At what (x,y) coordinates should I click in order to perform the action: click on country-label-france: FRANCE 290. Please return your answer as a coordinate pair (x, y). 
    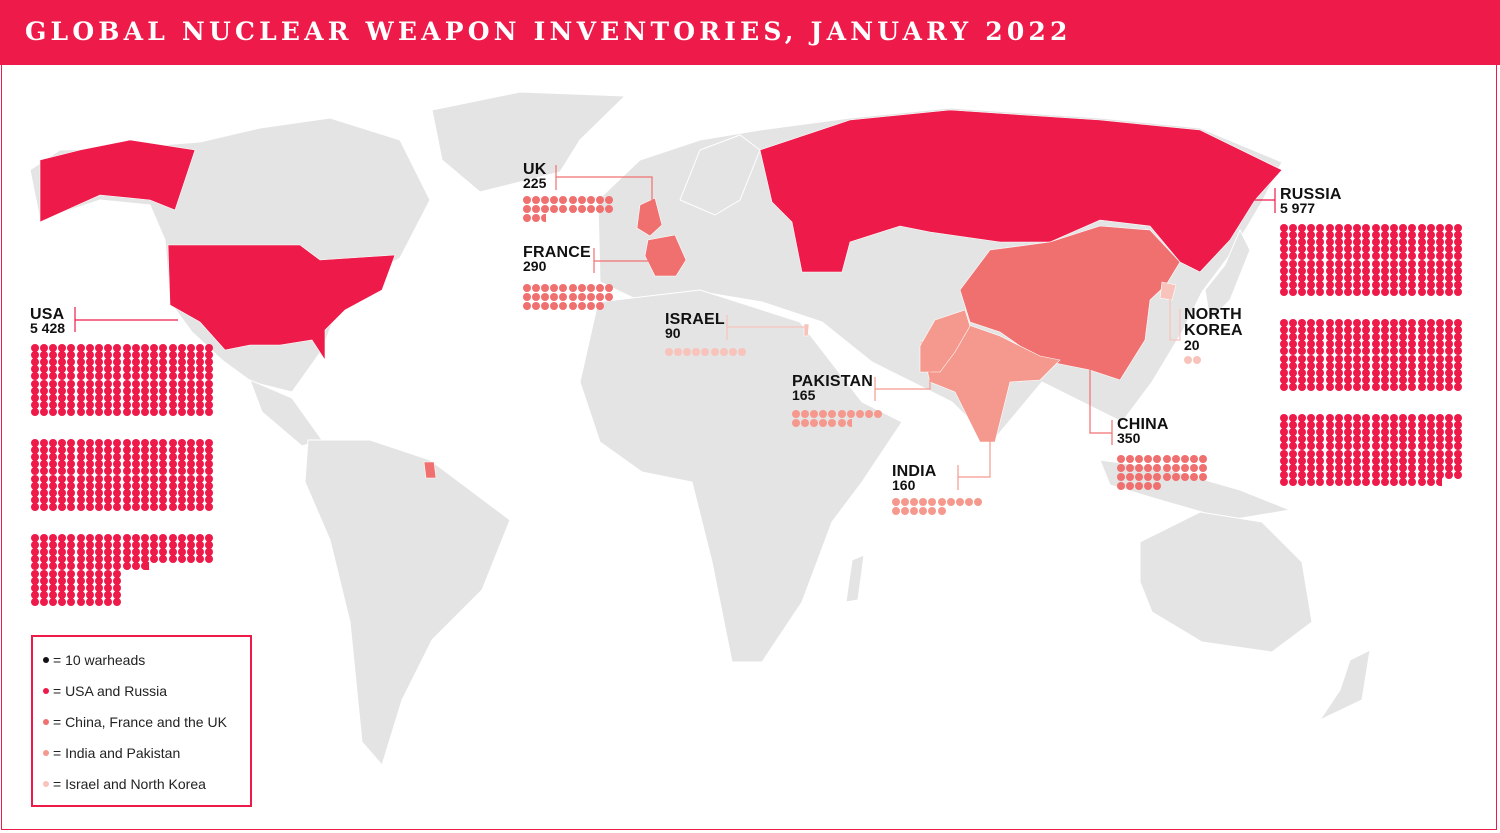
    Looking at the image, I should click on (557, 259).